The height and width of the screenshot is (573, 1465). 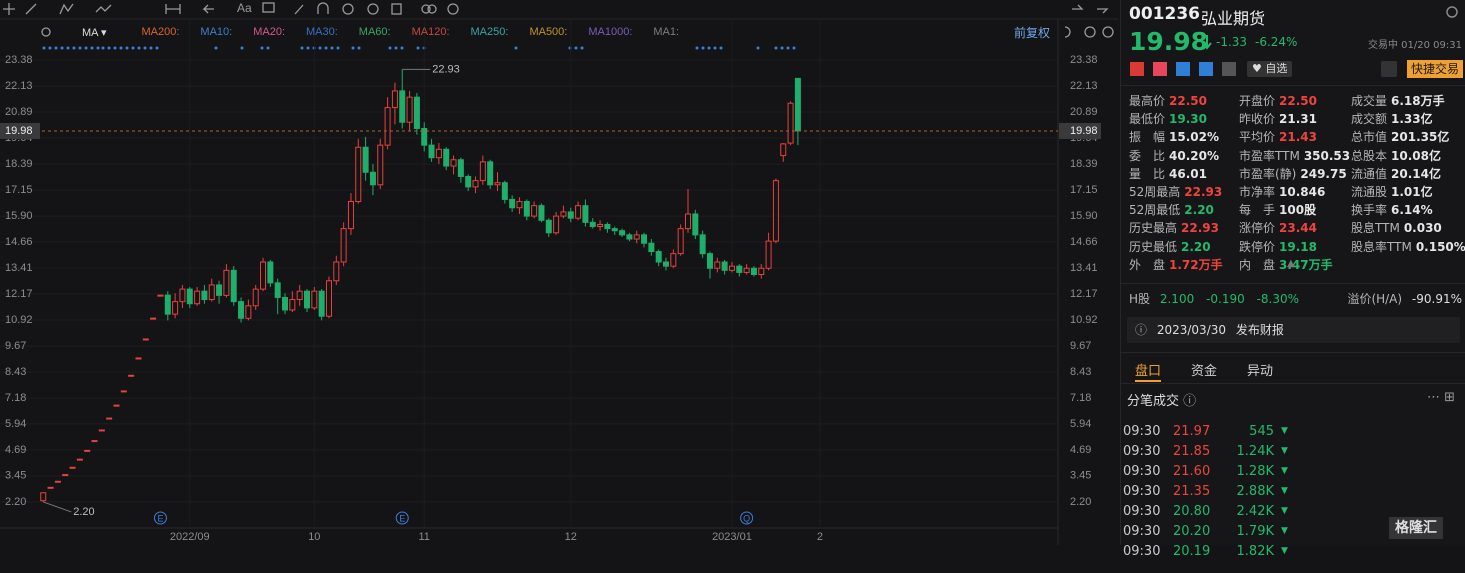 I want to click on premium-label: 溢价(H/A), so click(x=1375, y=299).